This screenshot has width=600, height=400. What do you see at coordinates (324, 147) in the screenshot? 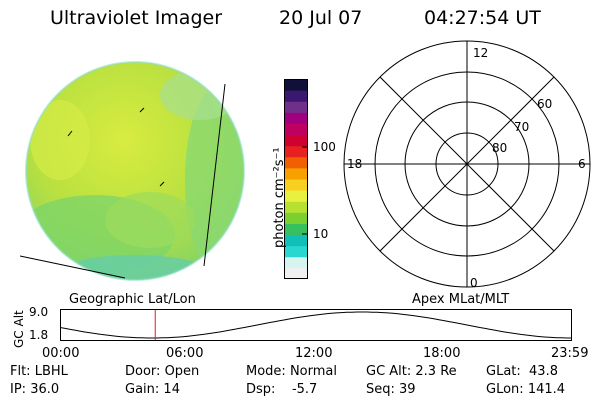
I see `colorbar-tick-100: 100` at bounding box center [324, 147].